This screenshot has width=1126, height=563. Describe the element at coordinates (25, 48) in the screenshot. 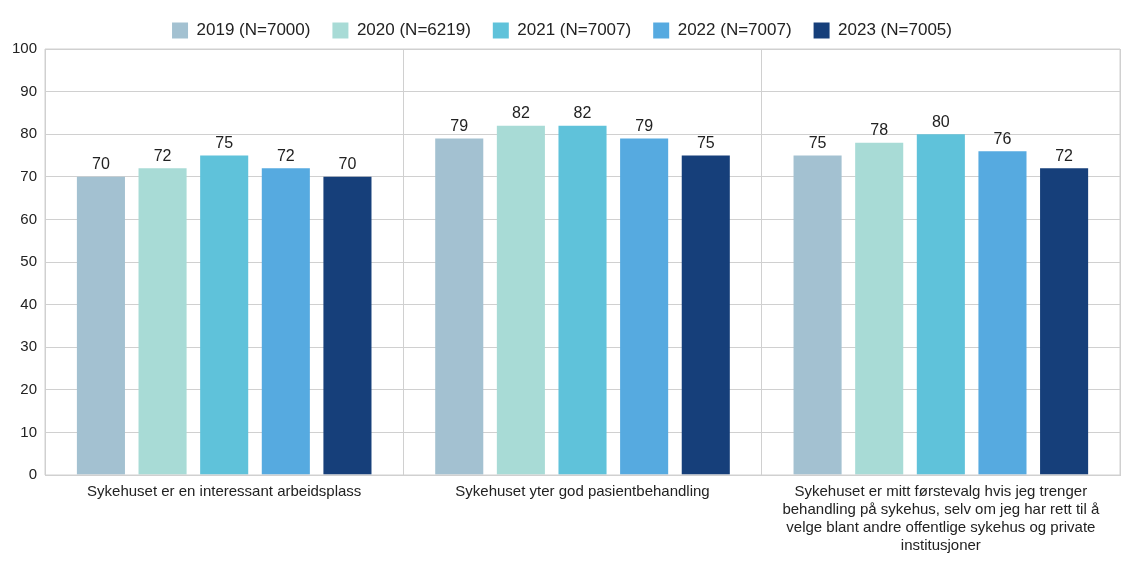

I see `y-tick-label: 100` at that location.